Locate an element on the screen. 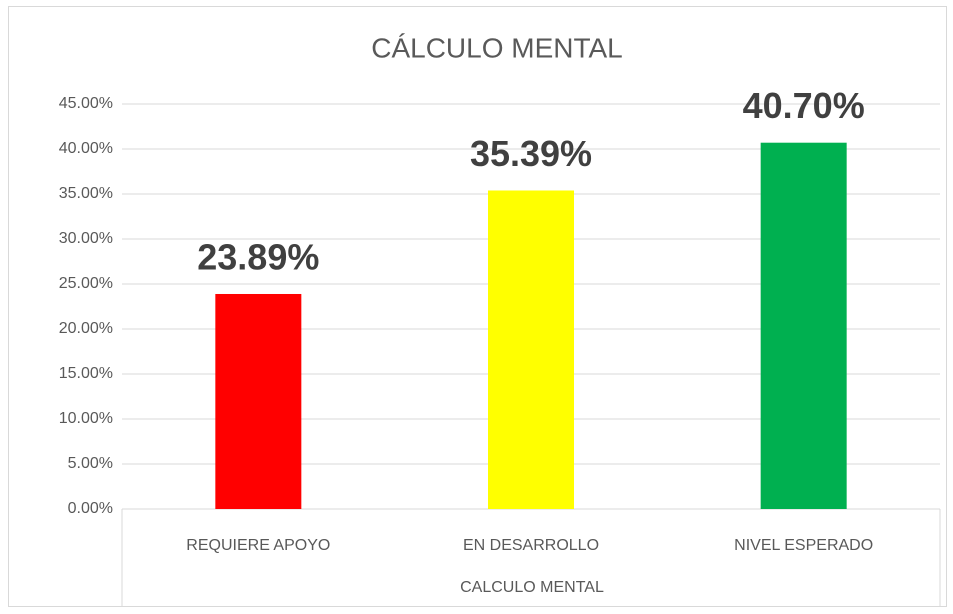  y-tick-label: 25.00% is located at coordinates (86, 283).